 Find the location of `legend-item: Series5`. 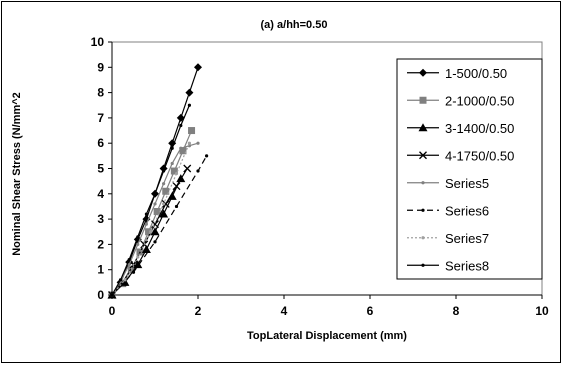

legend-item: Series5 is located at coordinates (448, 183).